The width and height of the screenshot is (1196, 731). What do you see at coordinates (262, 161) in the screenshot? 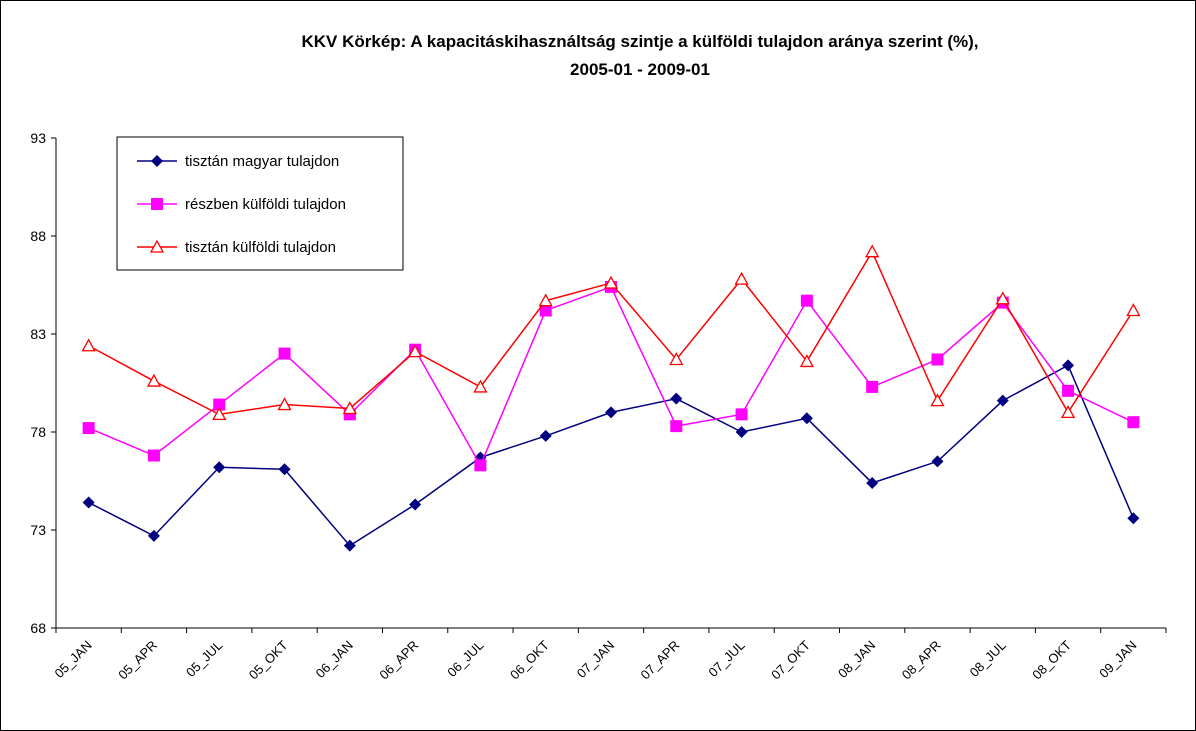
I see `legend-label: tisztán magyar tulajdon` at bounding box center [262, 161].